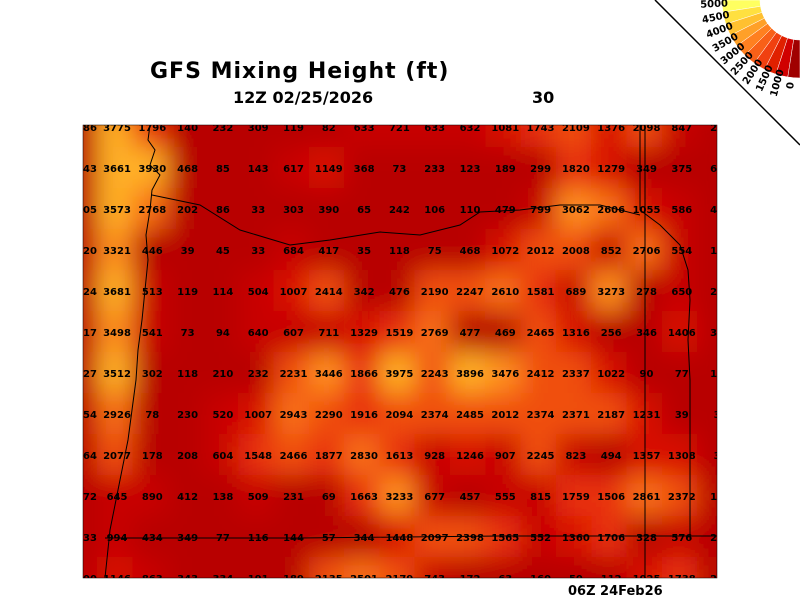 This screenshot has height=600, width=800. I want to click on grid-value: 1149, so click(329, 169).